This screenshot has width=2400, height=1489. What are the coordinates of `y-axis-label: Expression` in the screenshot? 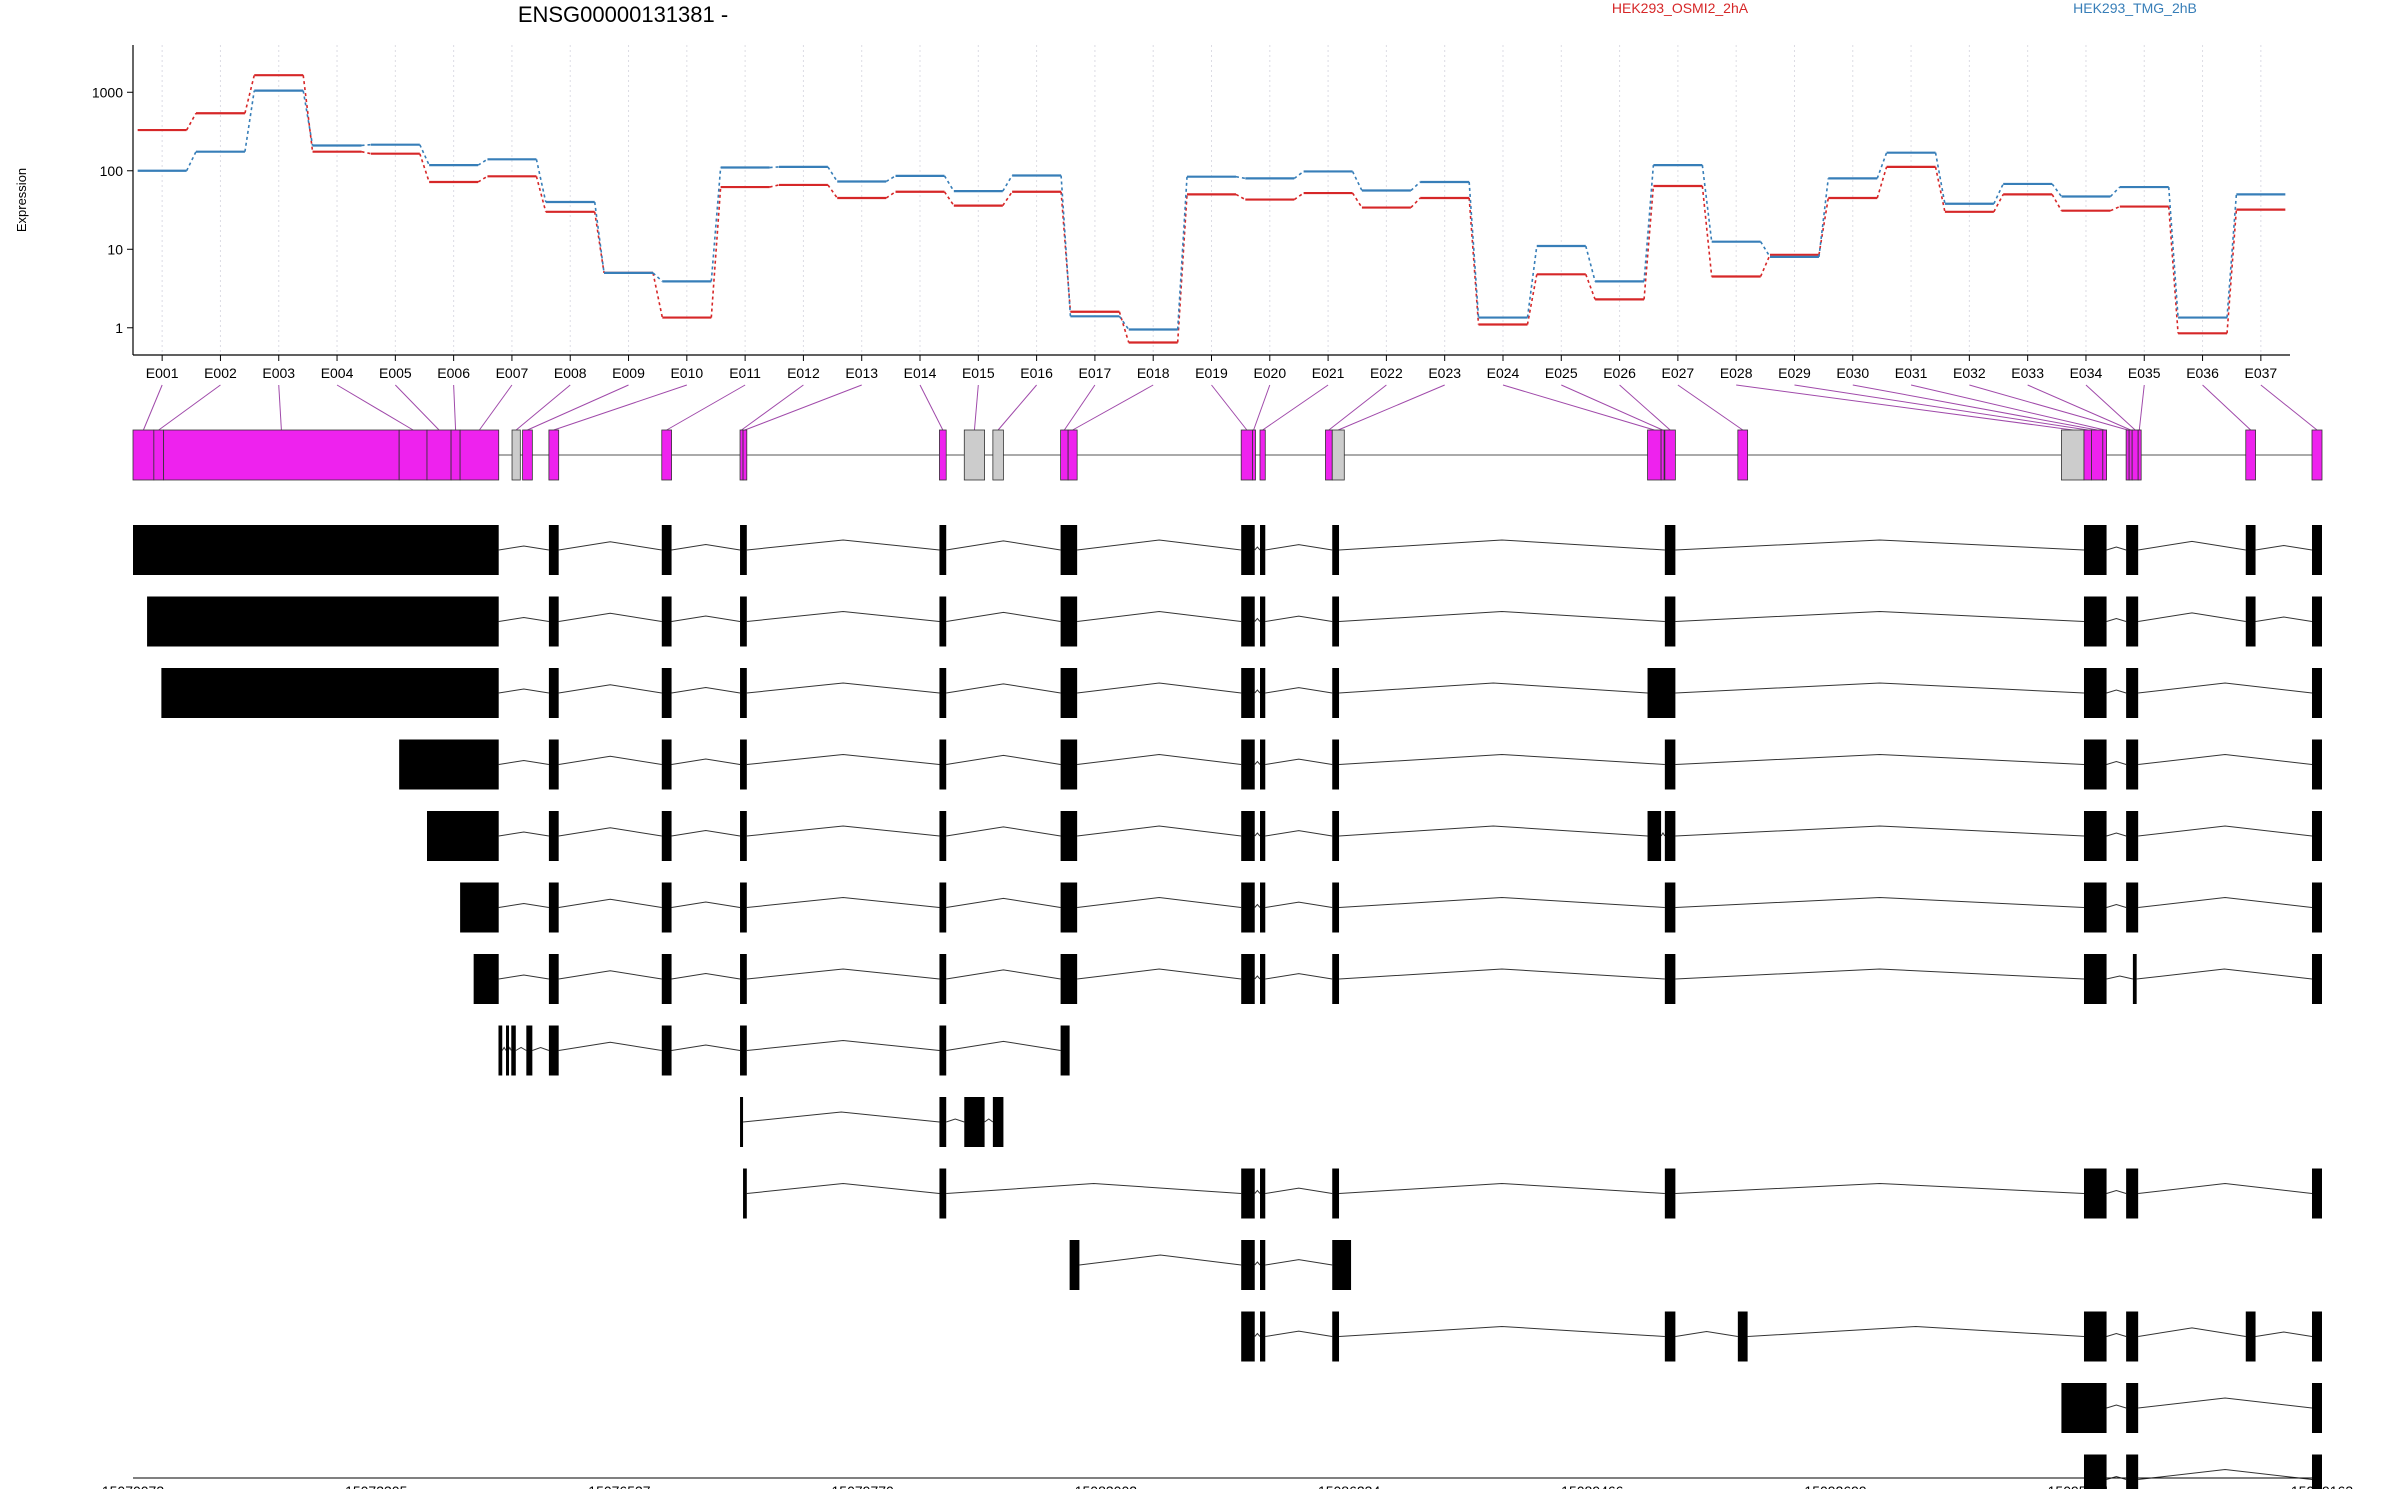 It's located at (21, 200).